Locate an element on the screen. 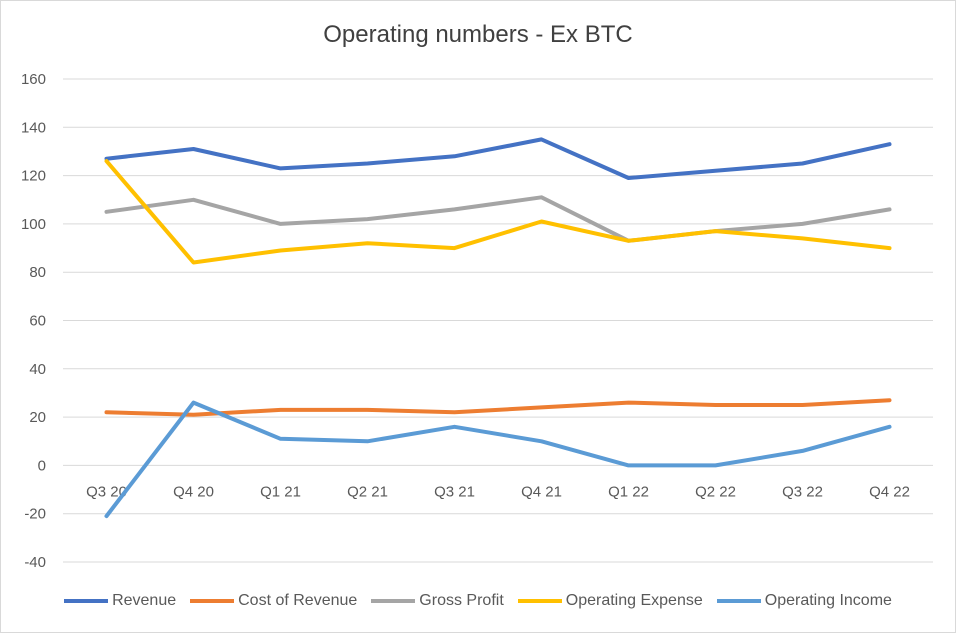 Image resolution: width=956 pixels, height=633 pixels. legend-item: Gross Profit is located at coordinates (437, 601).